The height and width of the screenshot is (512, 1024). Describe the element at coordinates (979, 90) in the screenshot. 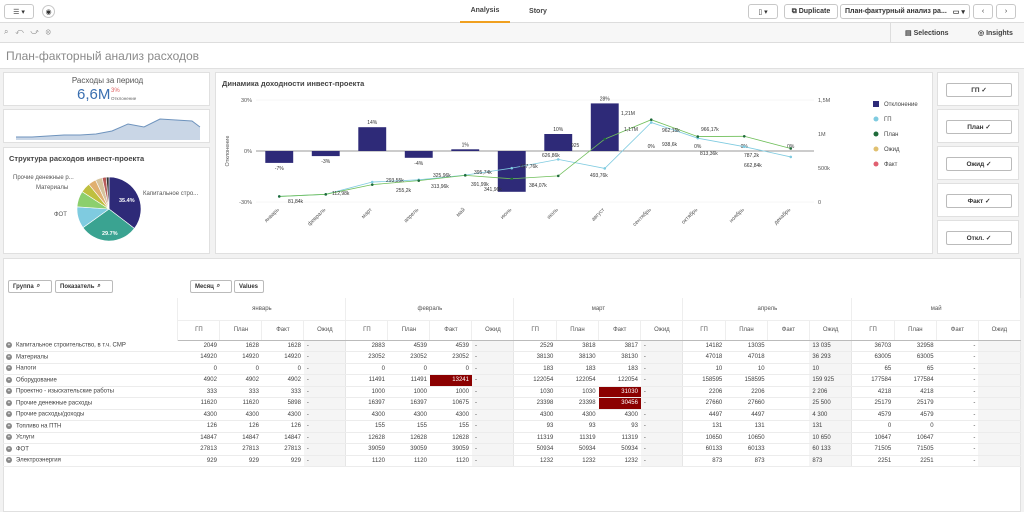

I see `gp-toggle-button: ГП ✓` at that location.